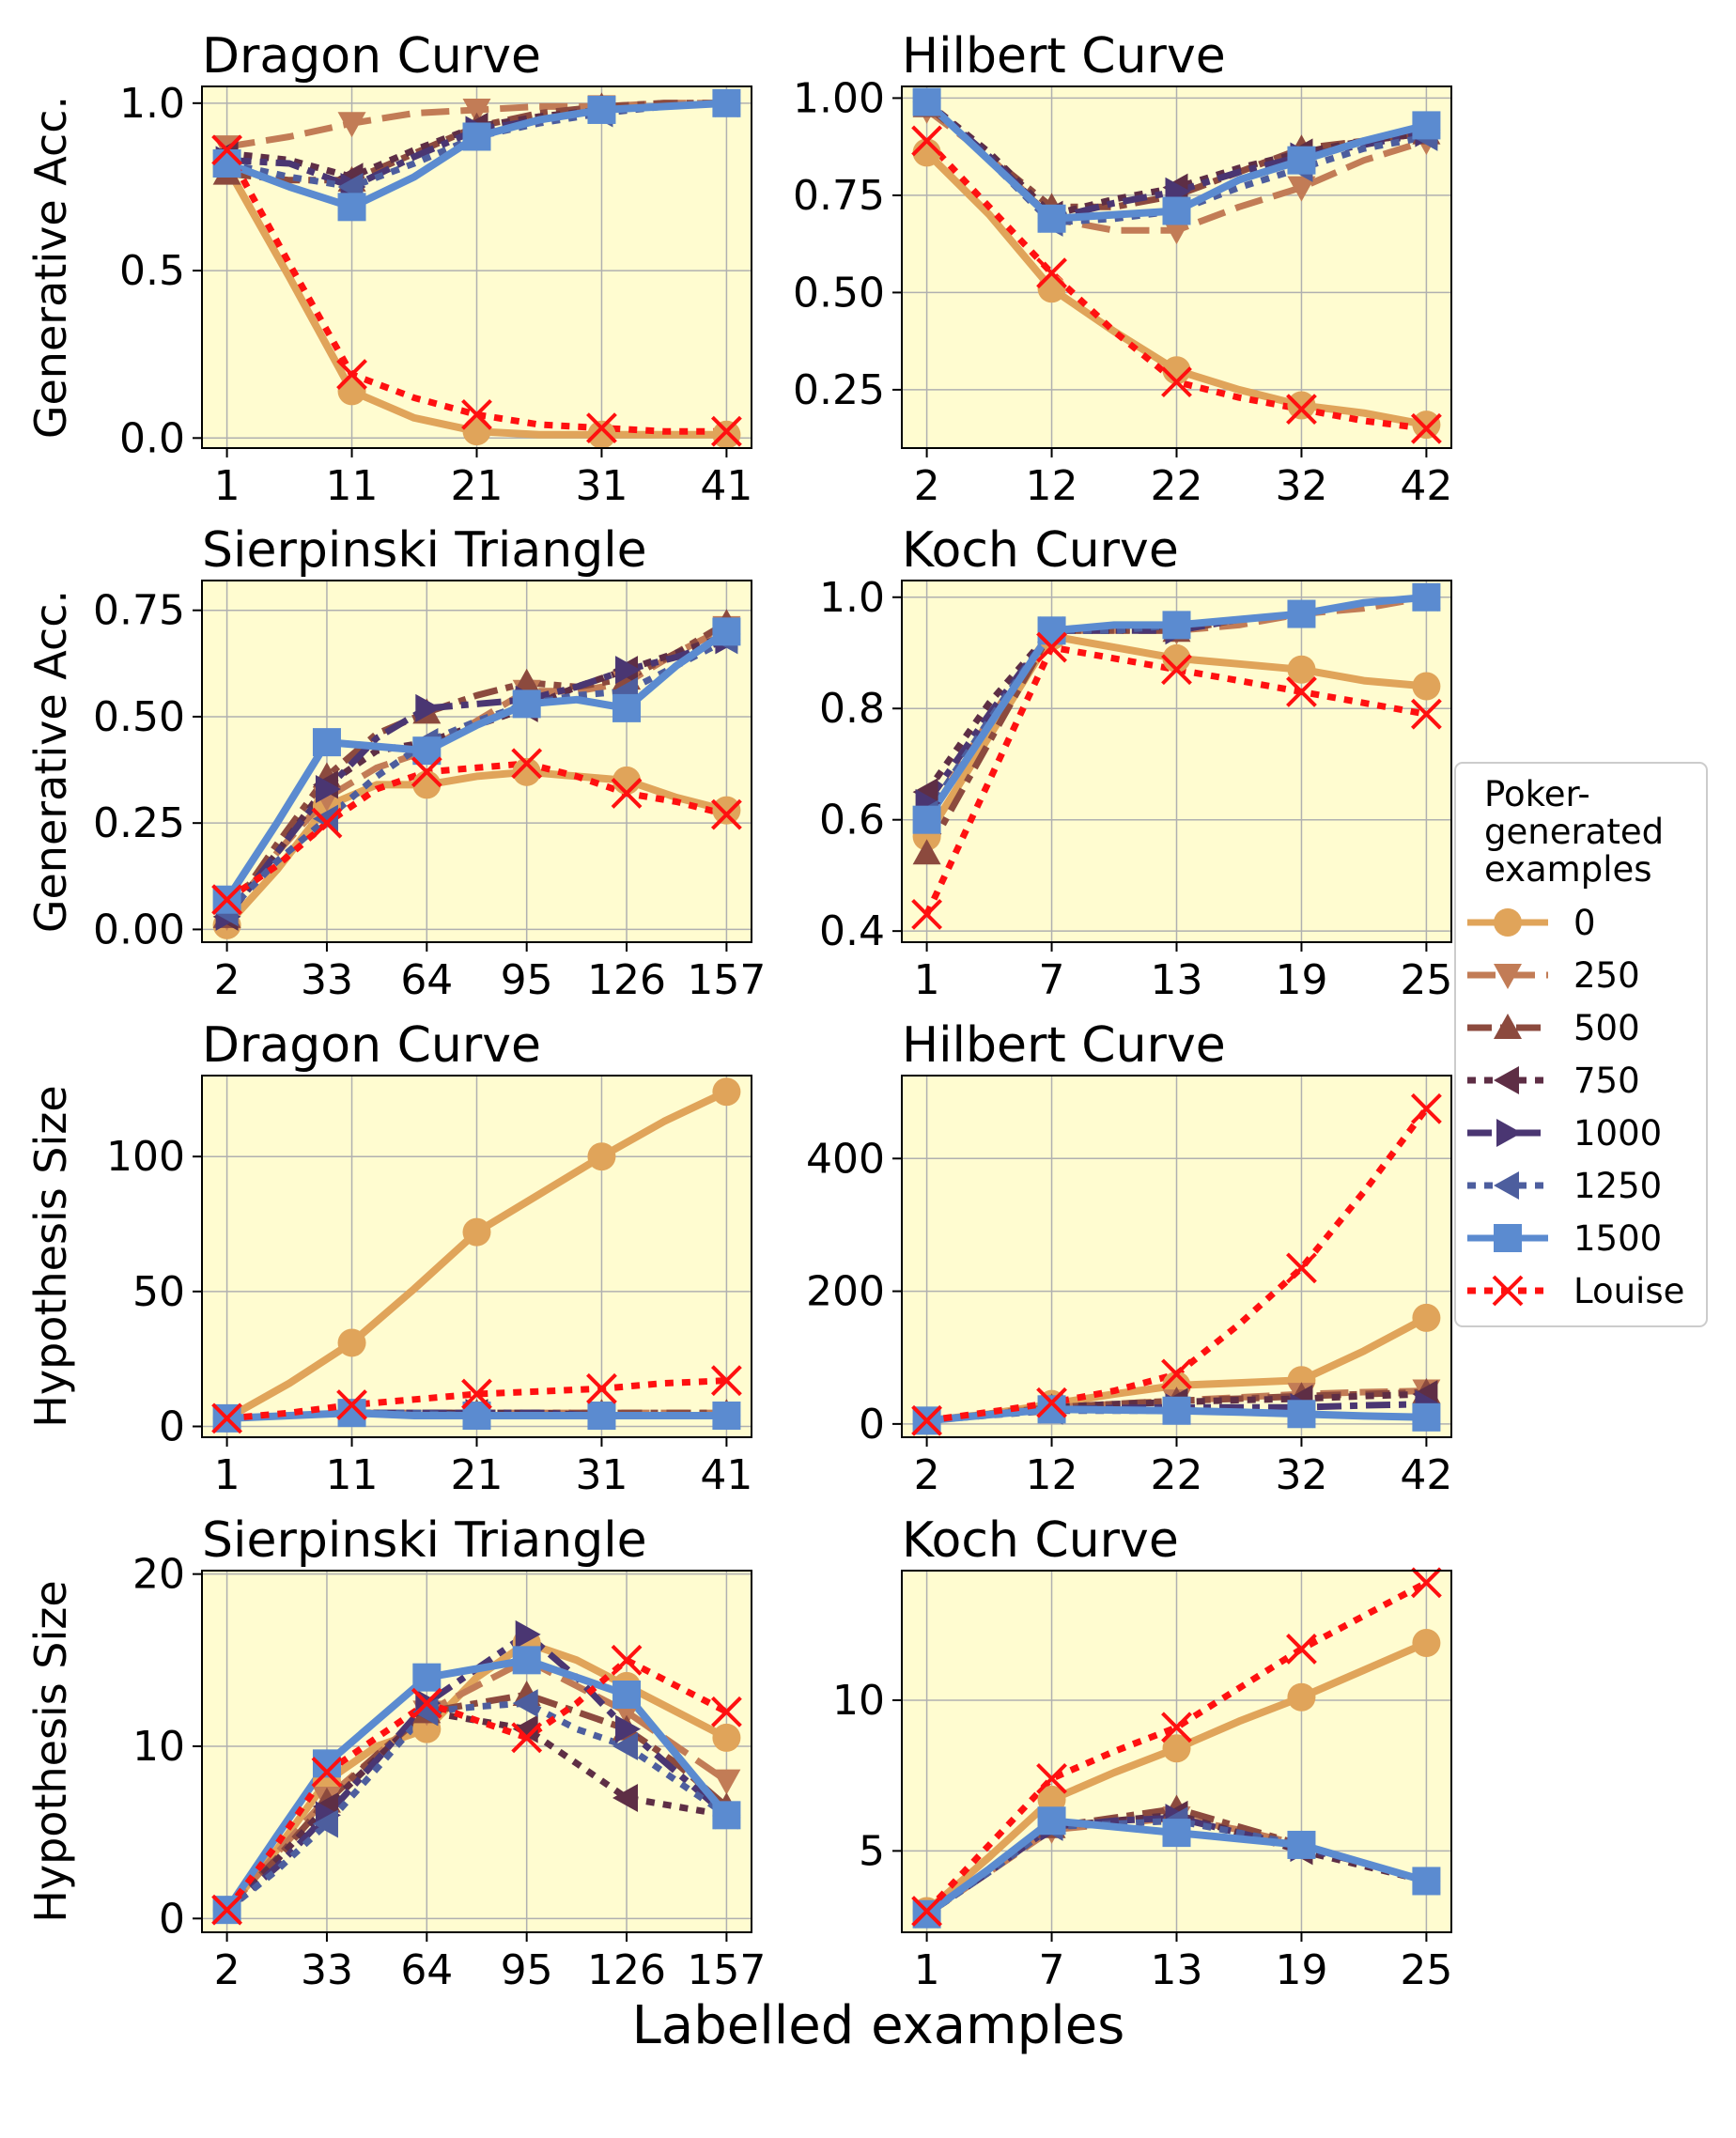  I want to click on legend-entry-250: 250, so click(1553, 975).